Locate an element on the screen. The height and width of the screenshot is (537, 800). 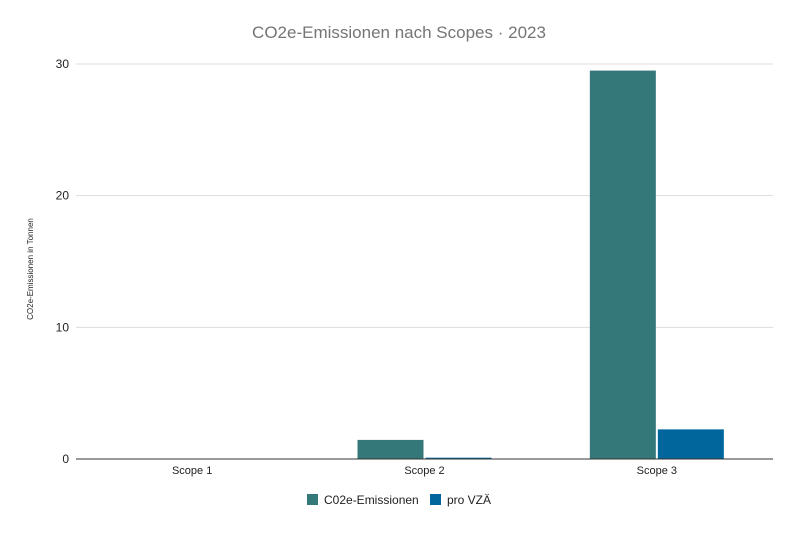
legend-label: pro VZÄ is located at coordinates (469, 500).